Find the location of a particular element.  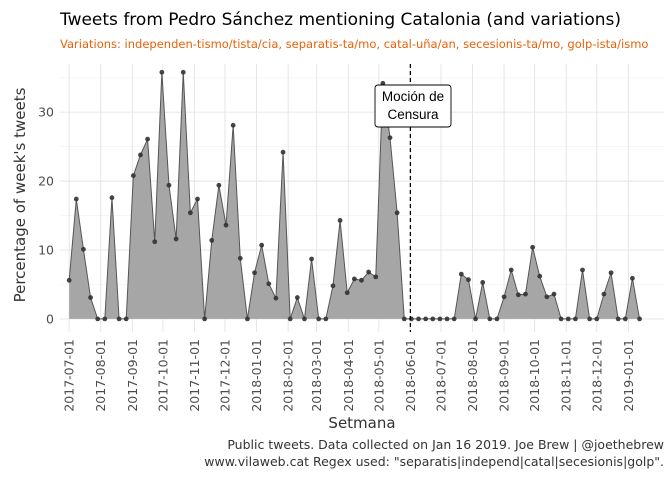

x-tick-label: 2018-09-01 is located at coordinates (504, 375).